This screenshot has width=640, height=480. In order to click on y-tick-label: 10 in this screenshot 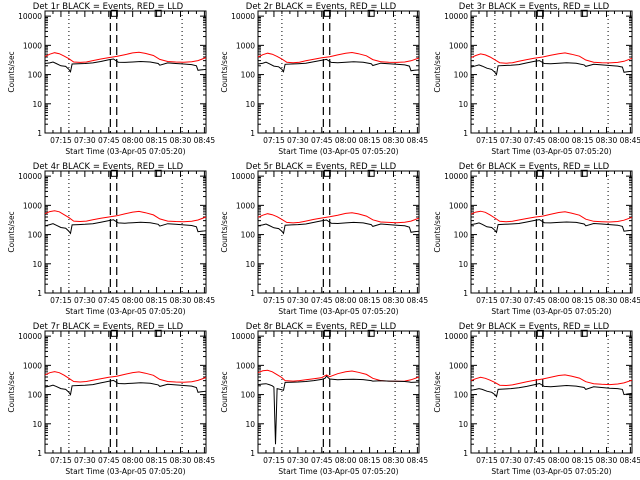, I will do `click(463, 424)`.